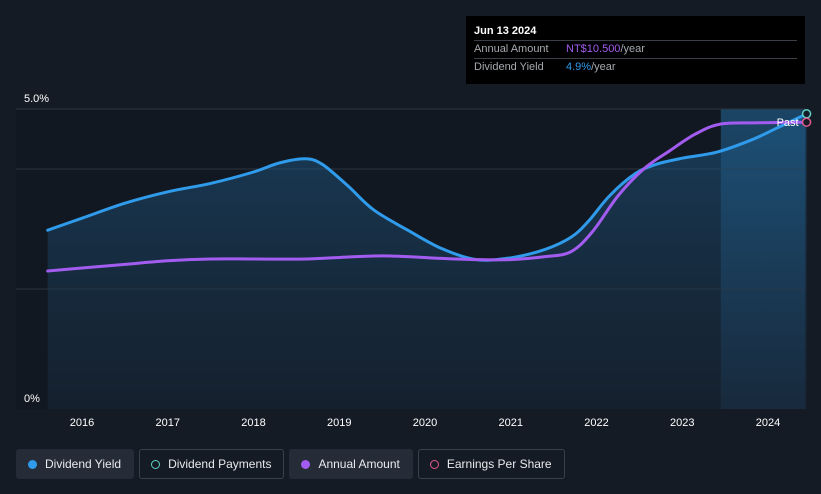 This screenshot has height=494, width=821. Describe the element at coordinates (593, 49) in the screenshot. I see `tooltip-annual-amount-value: NT$10.500` at that location.